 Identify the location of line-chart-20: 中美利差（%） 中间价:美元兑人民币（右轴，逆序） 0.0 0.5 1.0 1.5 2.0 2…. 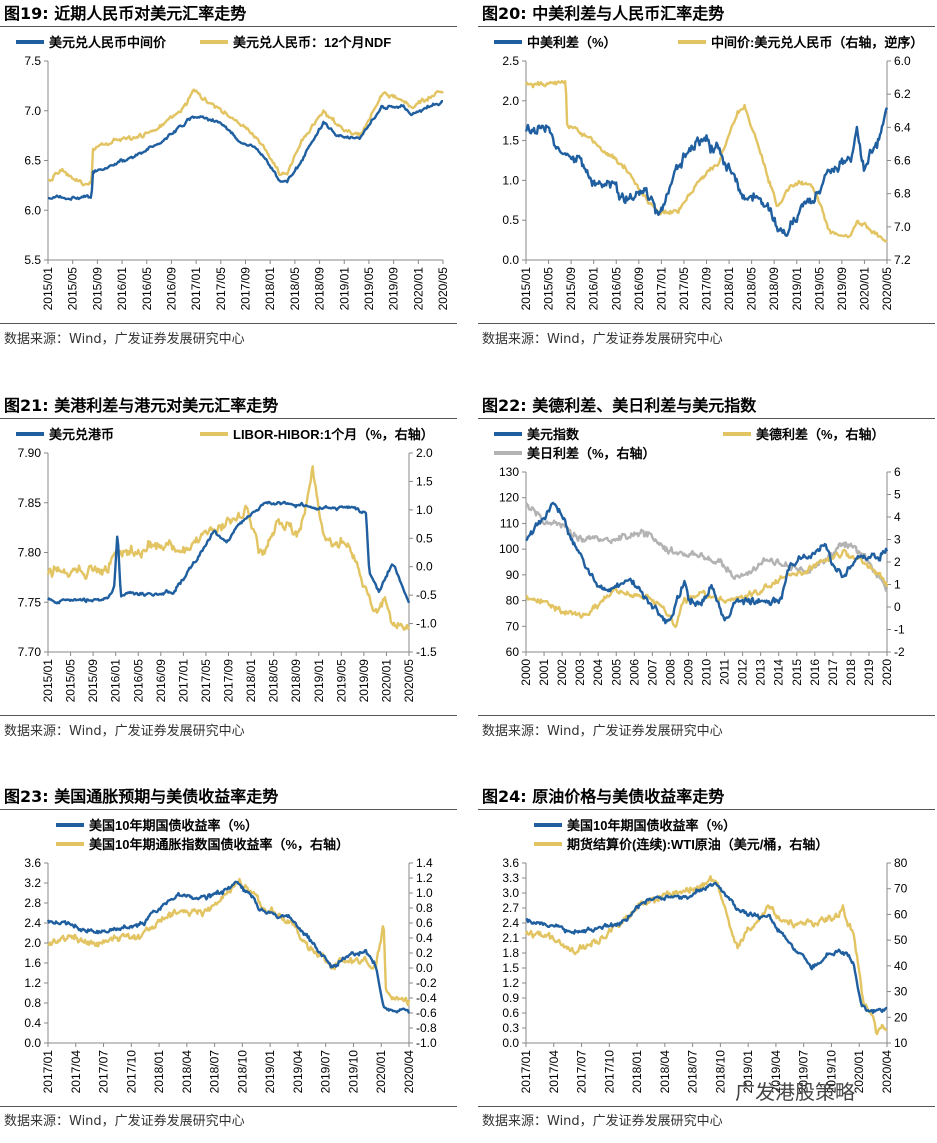
(708, 173).